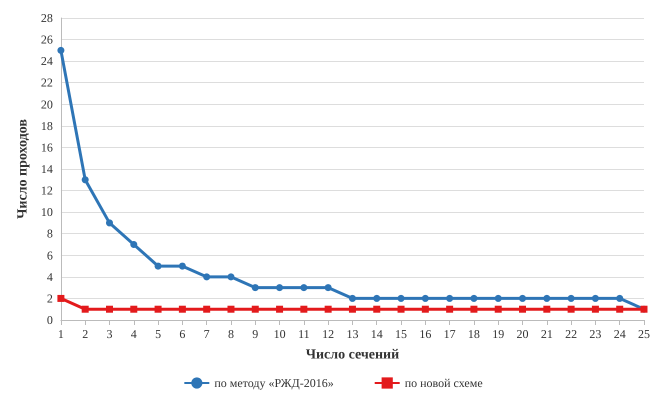 Image resolution: width=666 pixels, height=406 pixels. Describe the element at coordinates (49, 233) in the screenshot. I see `y-tick-label: 8` at that location.